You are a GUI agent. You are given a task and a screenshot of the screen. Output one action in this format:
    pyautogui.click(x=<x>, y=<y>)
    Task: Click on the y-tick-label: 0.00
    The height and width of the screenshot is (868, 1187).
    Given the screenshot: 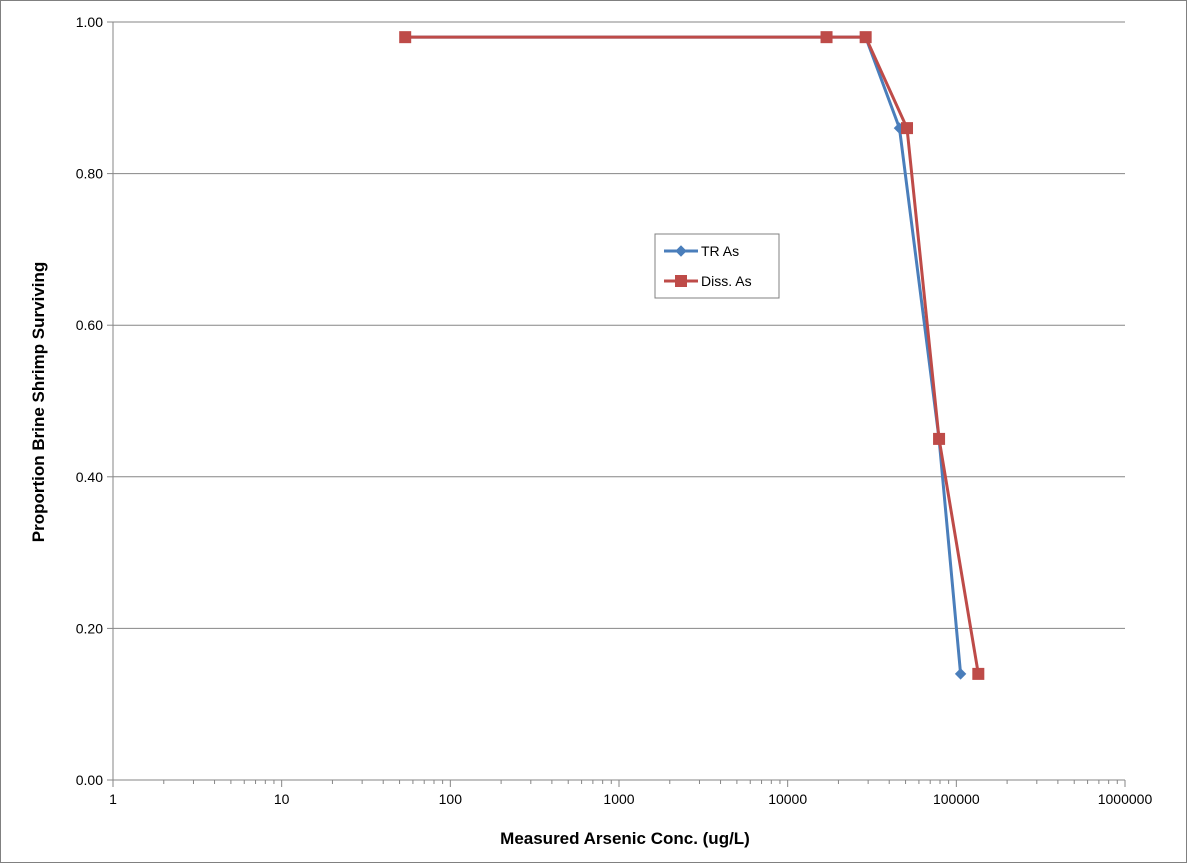 What is the action you would take?
    pyautogui.click(x=89, y=780)
    